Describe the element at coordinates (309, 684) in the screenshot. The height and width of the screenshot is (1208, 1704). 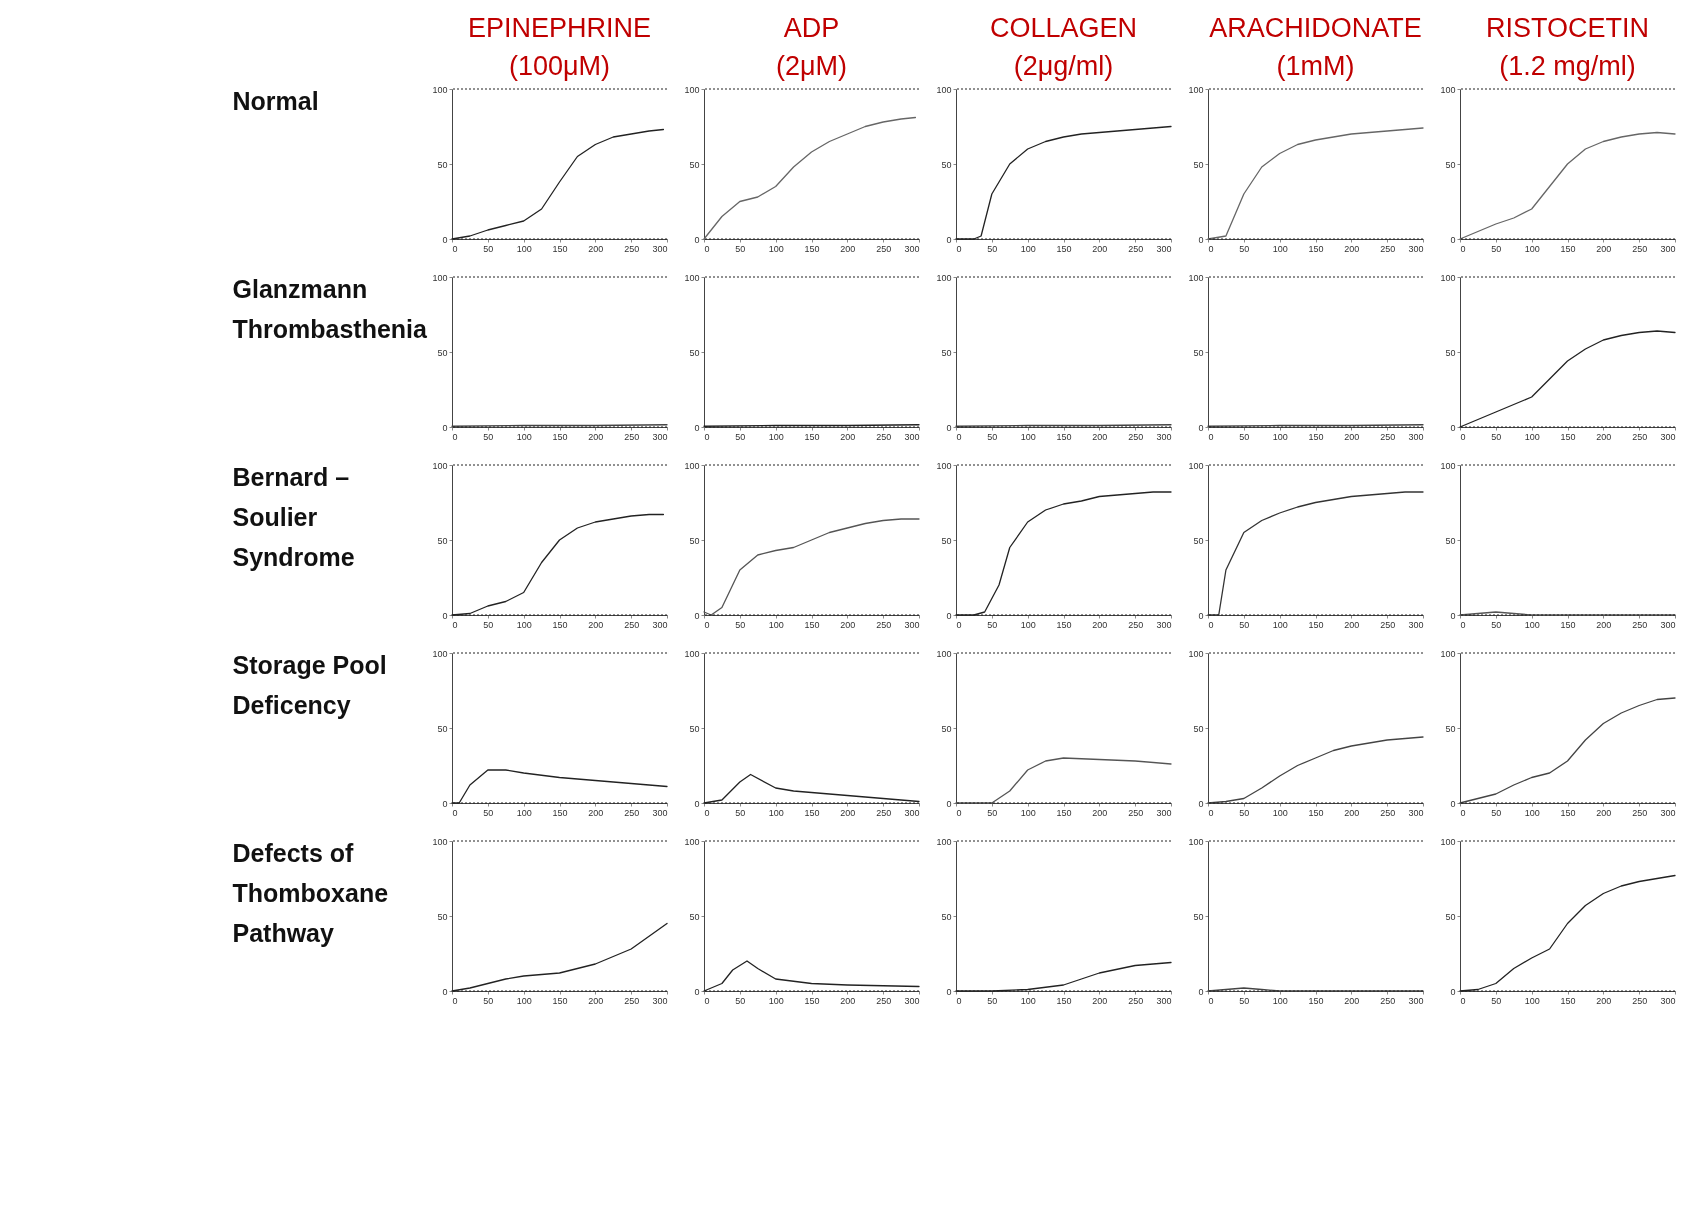
I see `y-axis-title: Storage Pool Deficency` at that location.